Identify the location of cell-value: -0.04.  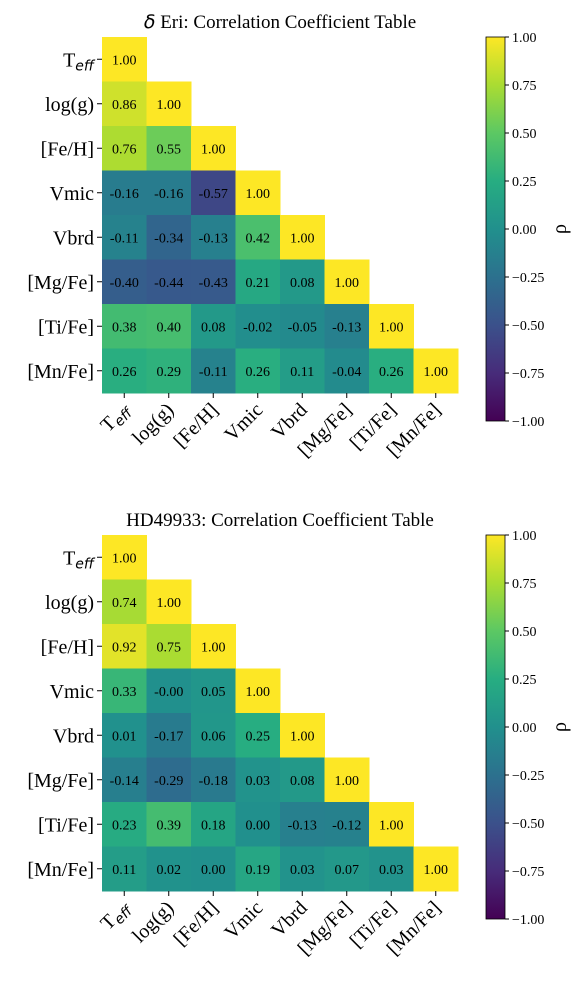
(346, 372).